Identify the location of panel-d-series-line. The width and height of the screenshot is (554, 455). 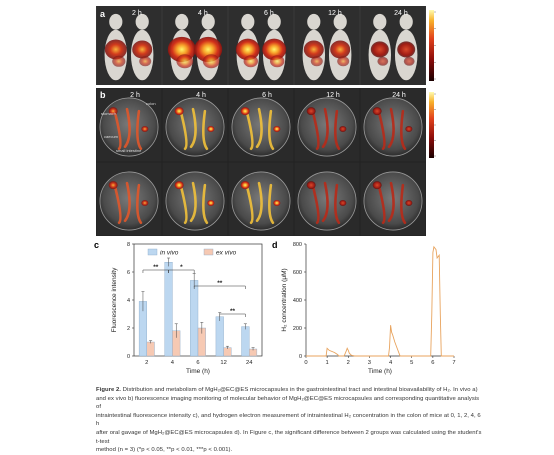
(380, 301).